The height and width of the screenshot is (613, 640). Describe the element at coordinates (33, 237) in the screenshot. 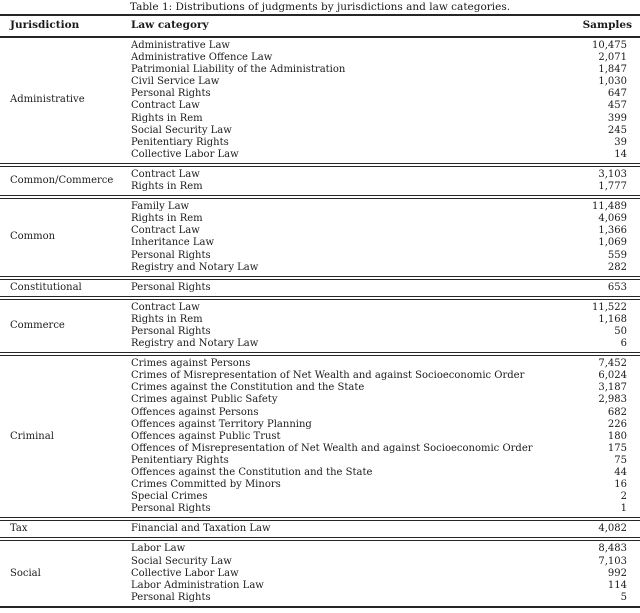

I see `jurisdiction-cell: Common` at that location.